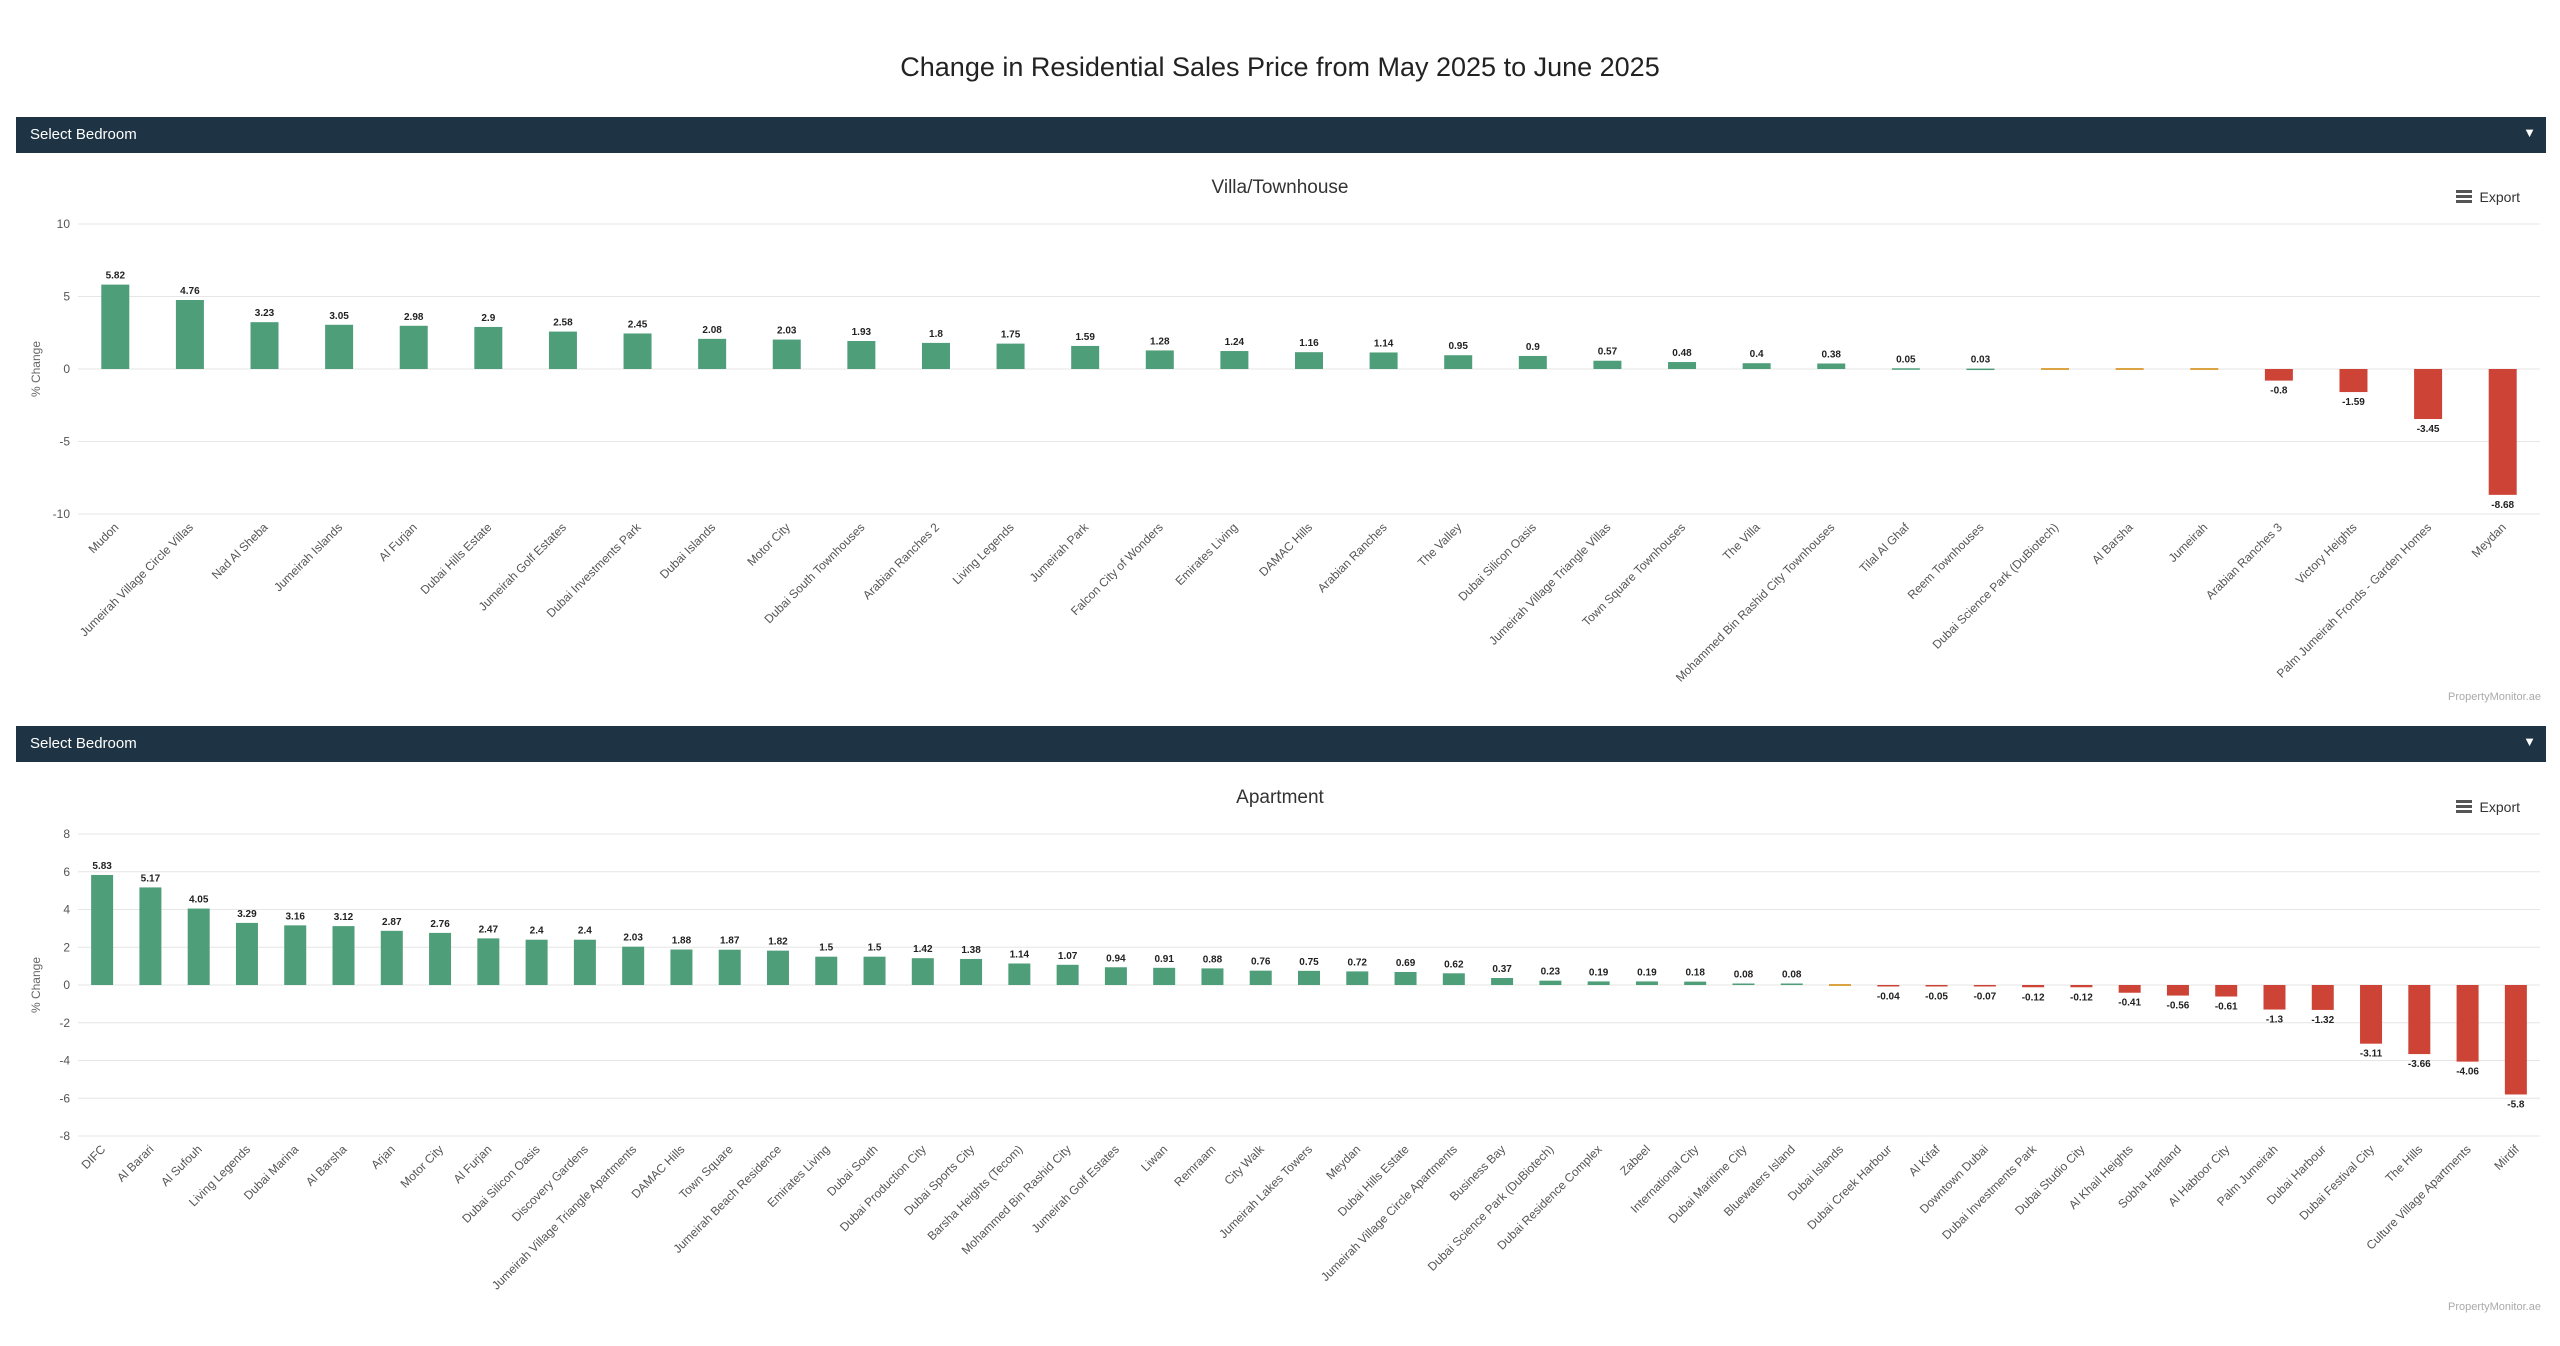  Describe the element at coordinates (1741, 541) in the screenshot. I see `x-tick-label: The Villa` at that location.